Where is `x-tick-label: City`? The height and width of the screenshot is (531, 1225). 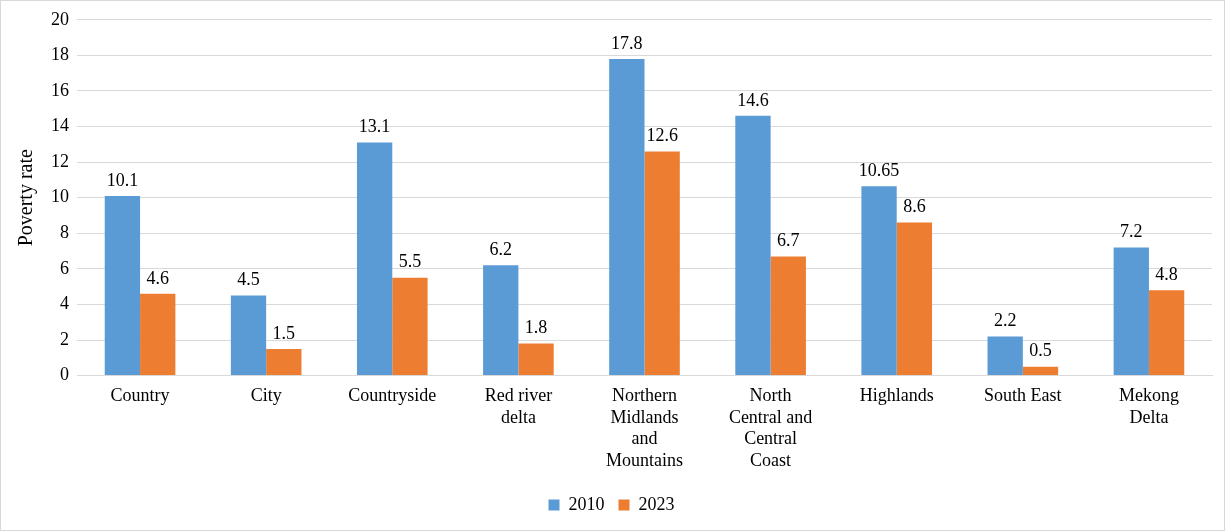 x-tick-label: City is located at coordinates (266, 395).